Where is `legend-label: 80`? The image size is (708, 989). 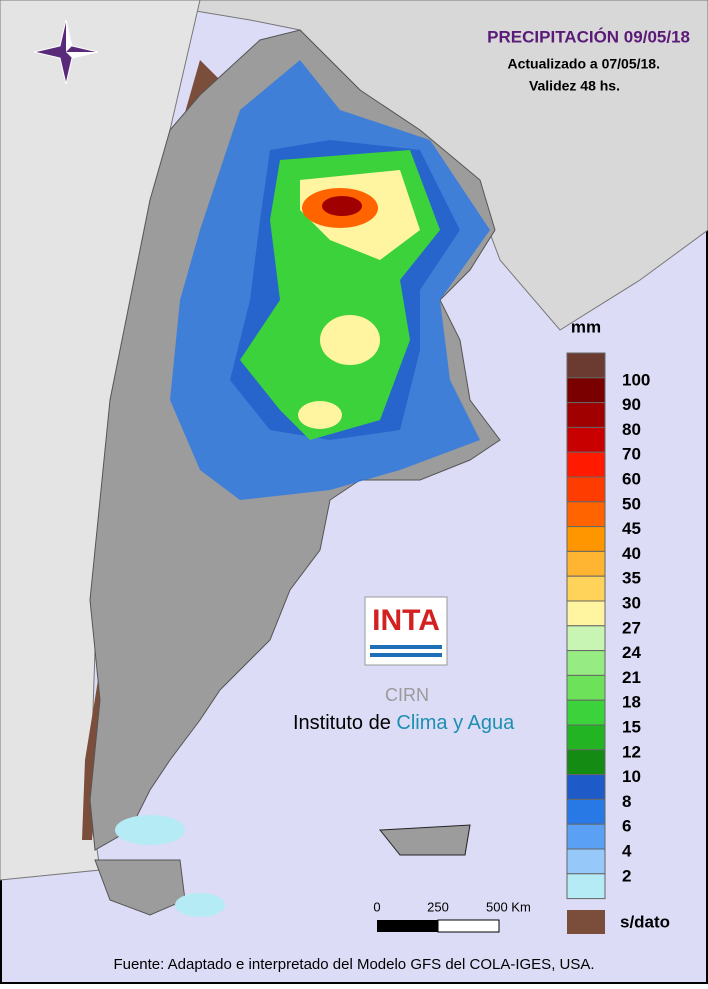 legend-label: 80 is located at coordinates (631, 429).